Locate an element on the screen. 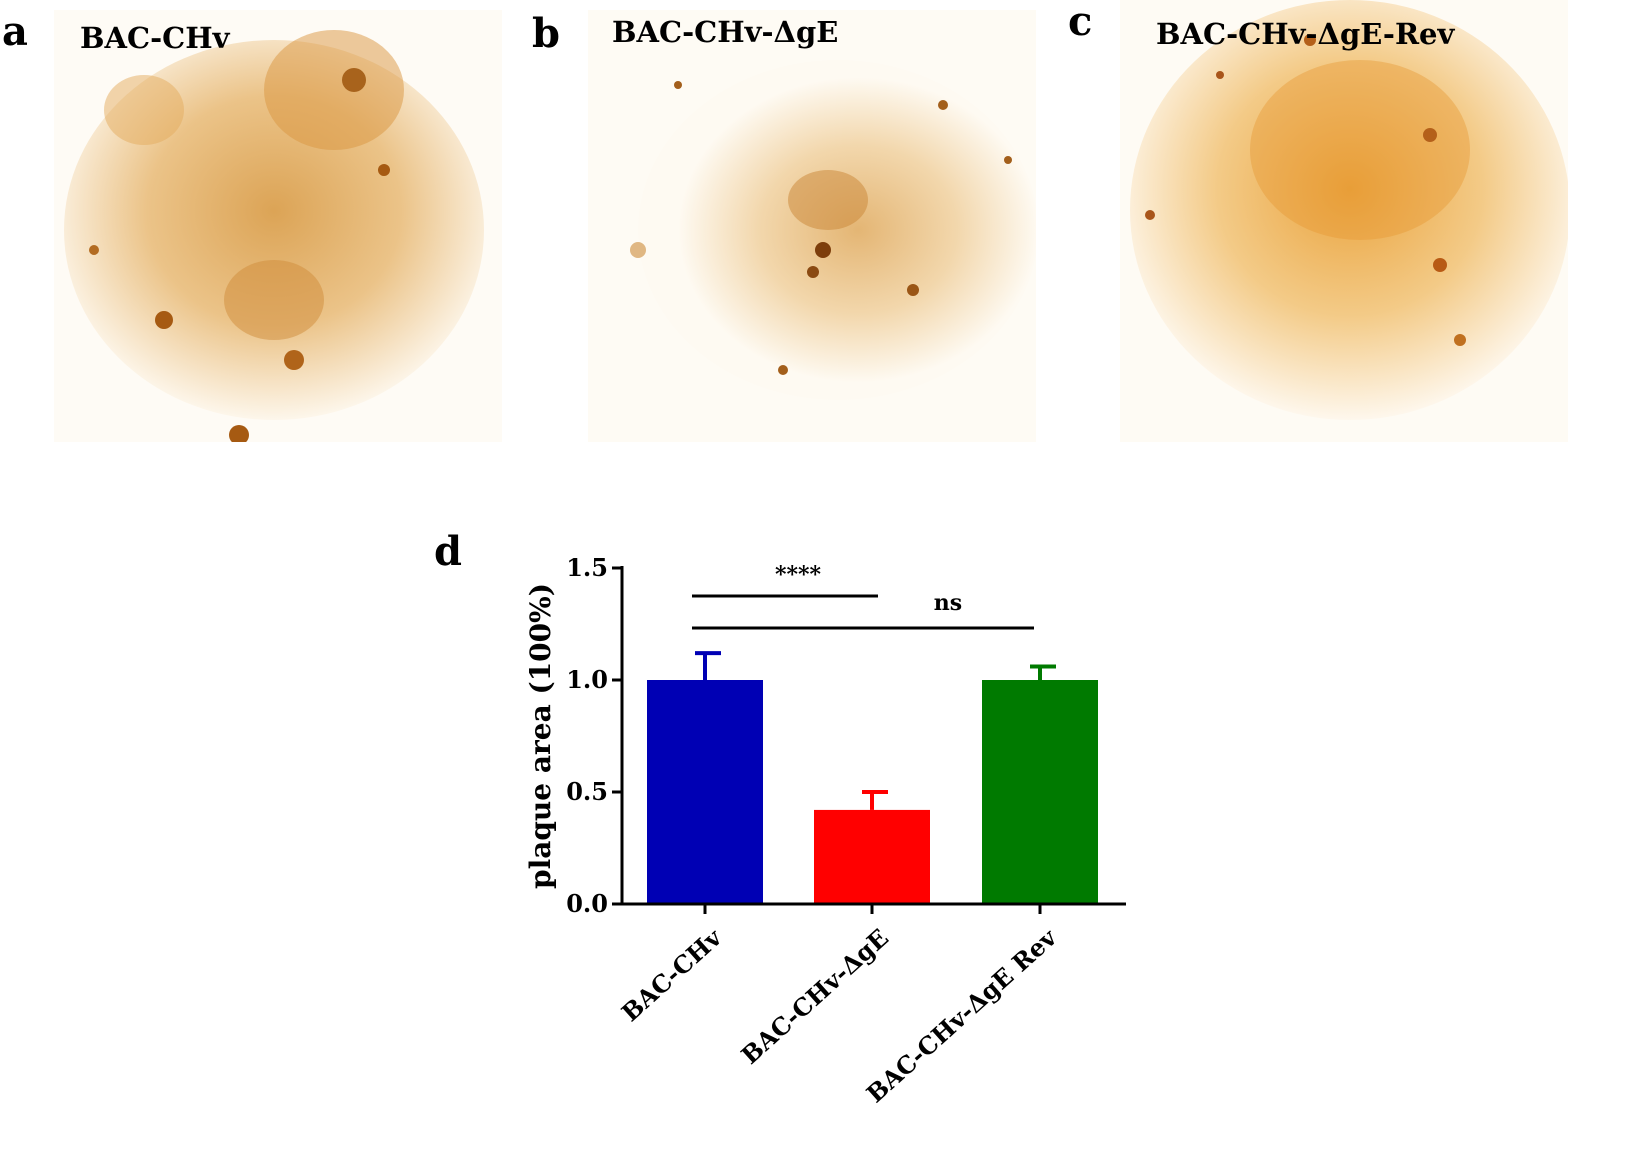 The height and width of the screenshot is (1164, 1644). y-tick-label-3: 1.0 is located at coordinates (587, 679).